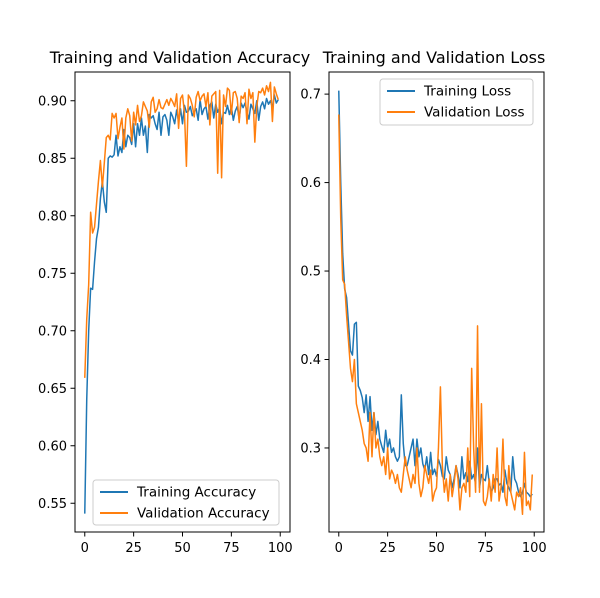 This screenshot has width=600, height=598. Describe the element at coordinates (52, 159) in the screenshot. I see `y-tick-label: 0.85` at that location.